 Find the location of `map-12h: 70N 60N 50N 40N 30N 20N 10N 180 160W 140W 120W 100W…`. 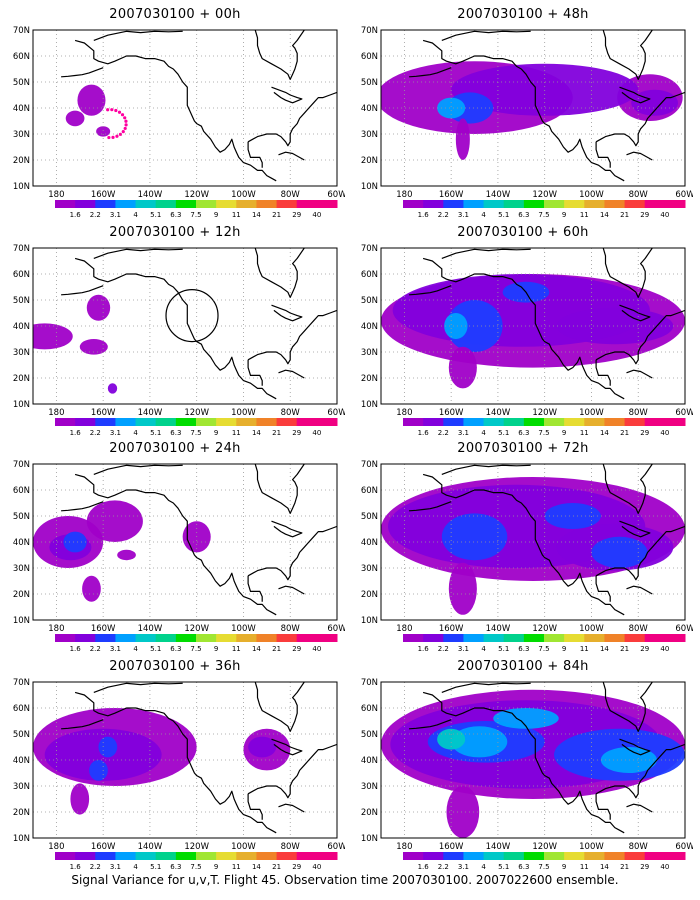

map-12h: 70N 60N 50N 40N 30N 20N 10N 180 160W 140W 120W 100W… is located at coordinates (179, 340).